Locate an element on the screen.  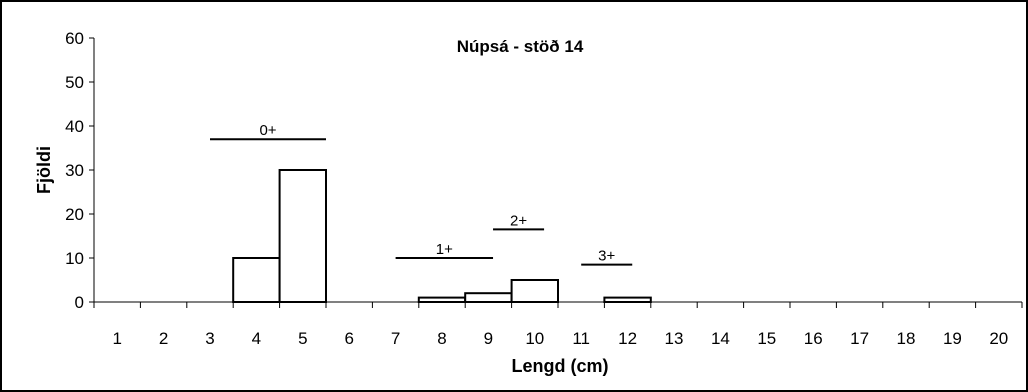
chart-title: Núpsá - stöð 14 is located at coordinates (520, 46).